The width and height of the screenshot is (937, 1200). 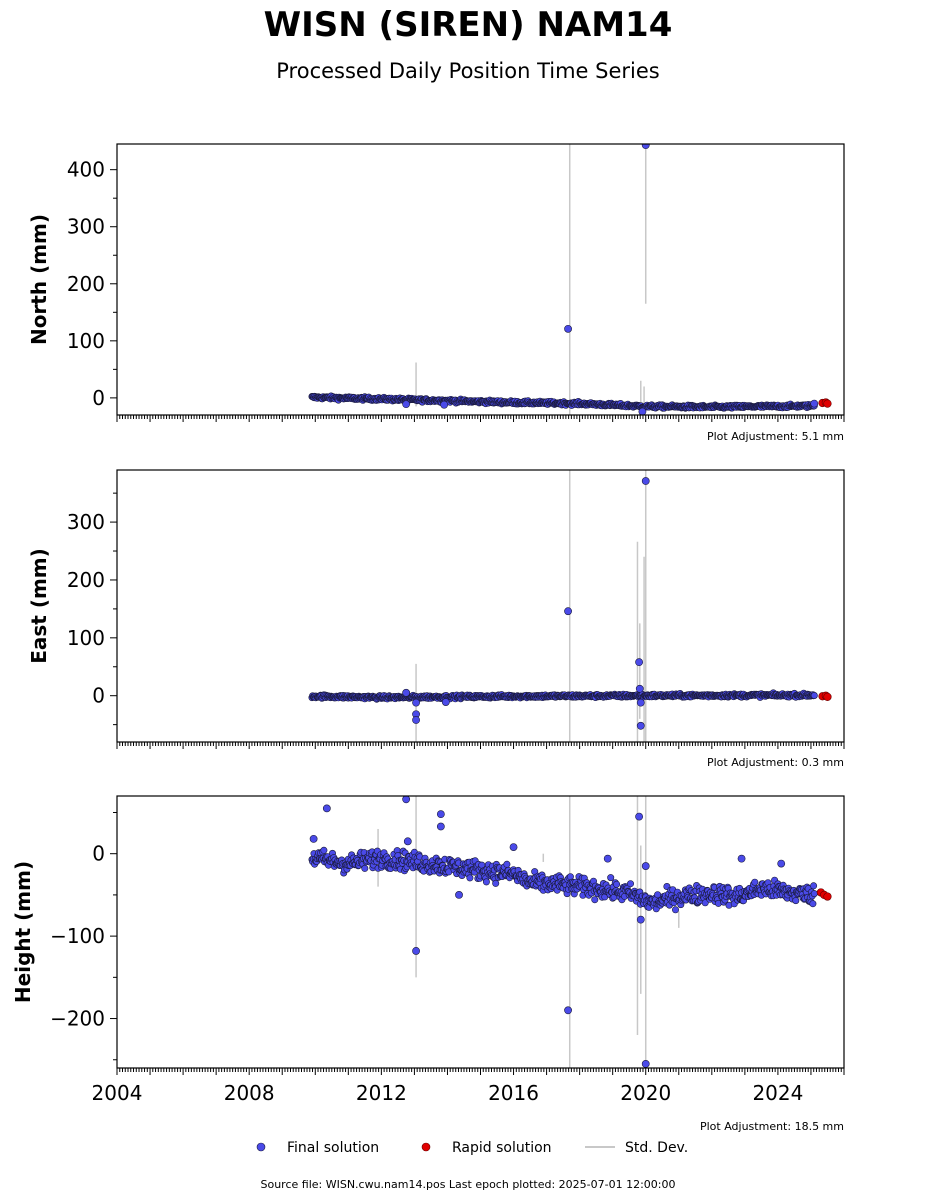 What do you see at coordinates (775, 436) in the screenshot?
I see `plot-adjustment-label: Plot Adjustment: 5.1 mm` at bounding box center [775, 436].